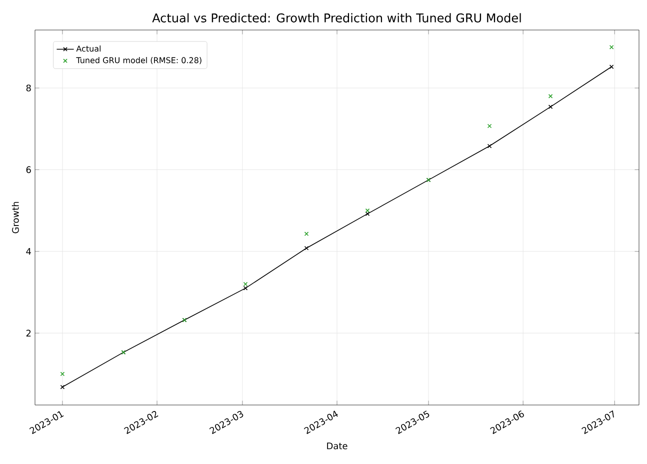  Describe the element at coordinates (15, 218) in the screenshot. I see `y-axis-title: Growth` at that location.